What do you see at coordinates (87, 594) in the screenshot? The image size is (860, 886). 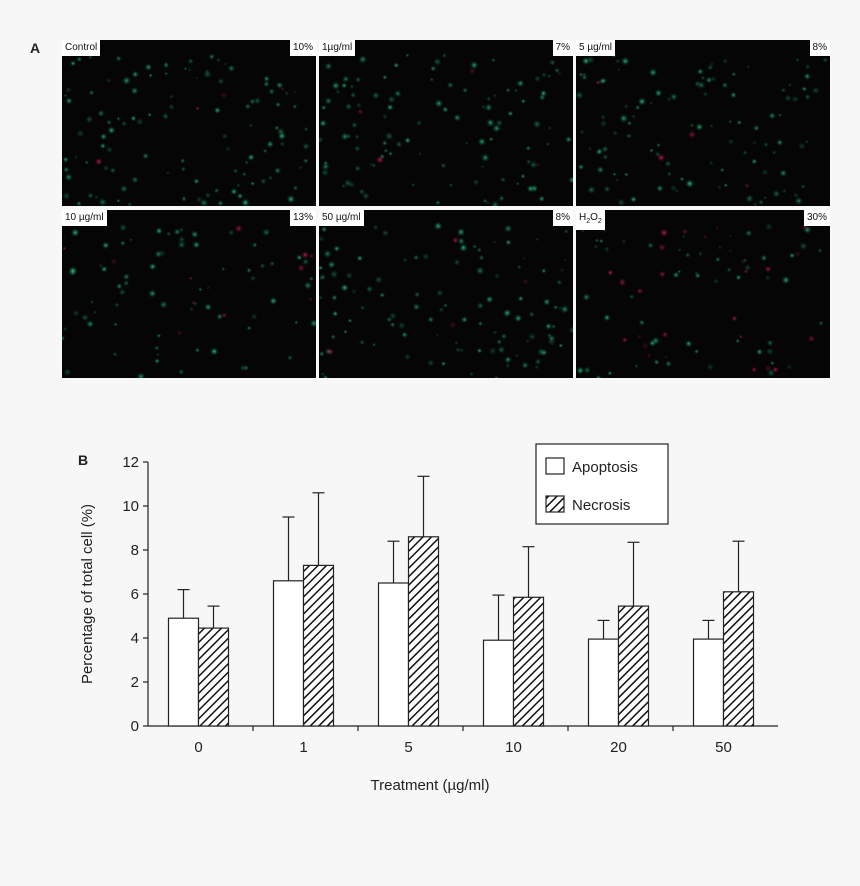 I see `y-axis-label: Percentage of total cell (%)` at bounding box center [87, 594].